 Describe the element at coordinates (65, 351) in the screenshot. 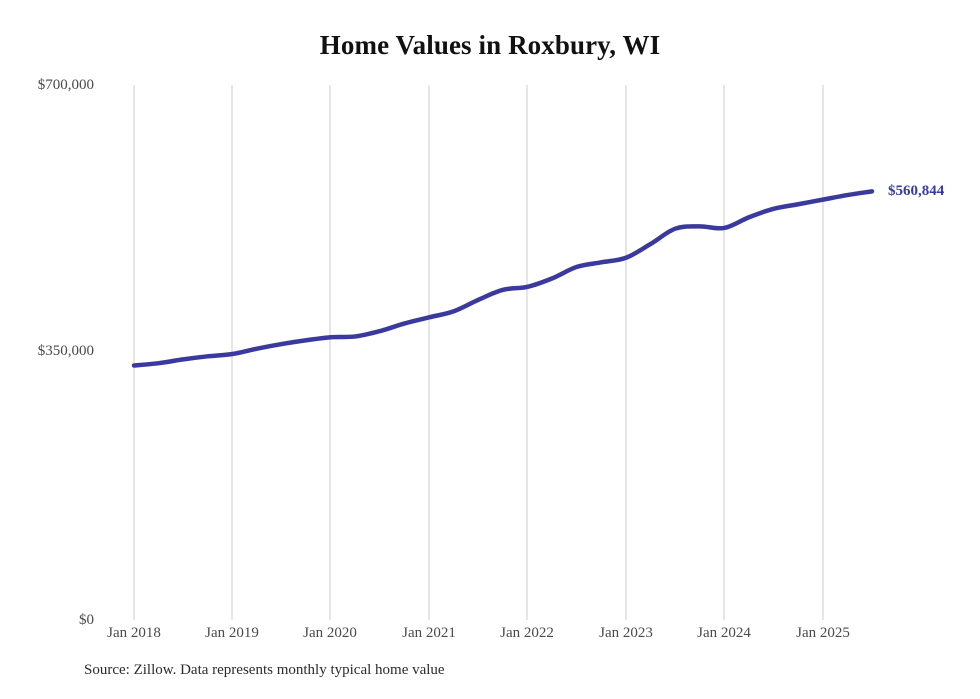

I see `y-tick-label-1: $350,000` at that location.